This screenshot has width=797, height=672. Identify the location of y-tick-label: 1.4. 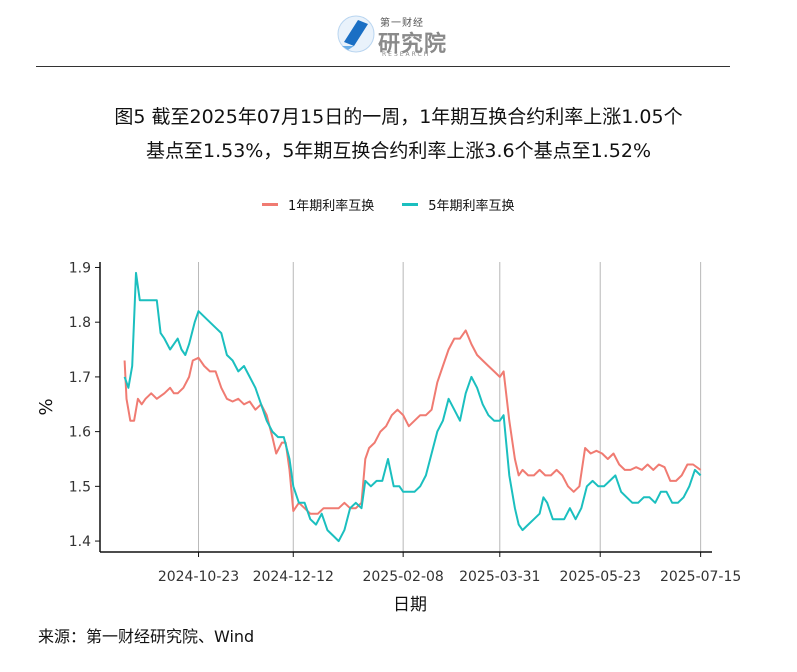
(80, 542).